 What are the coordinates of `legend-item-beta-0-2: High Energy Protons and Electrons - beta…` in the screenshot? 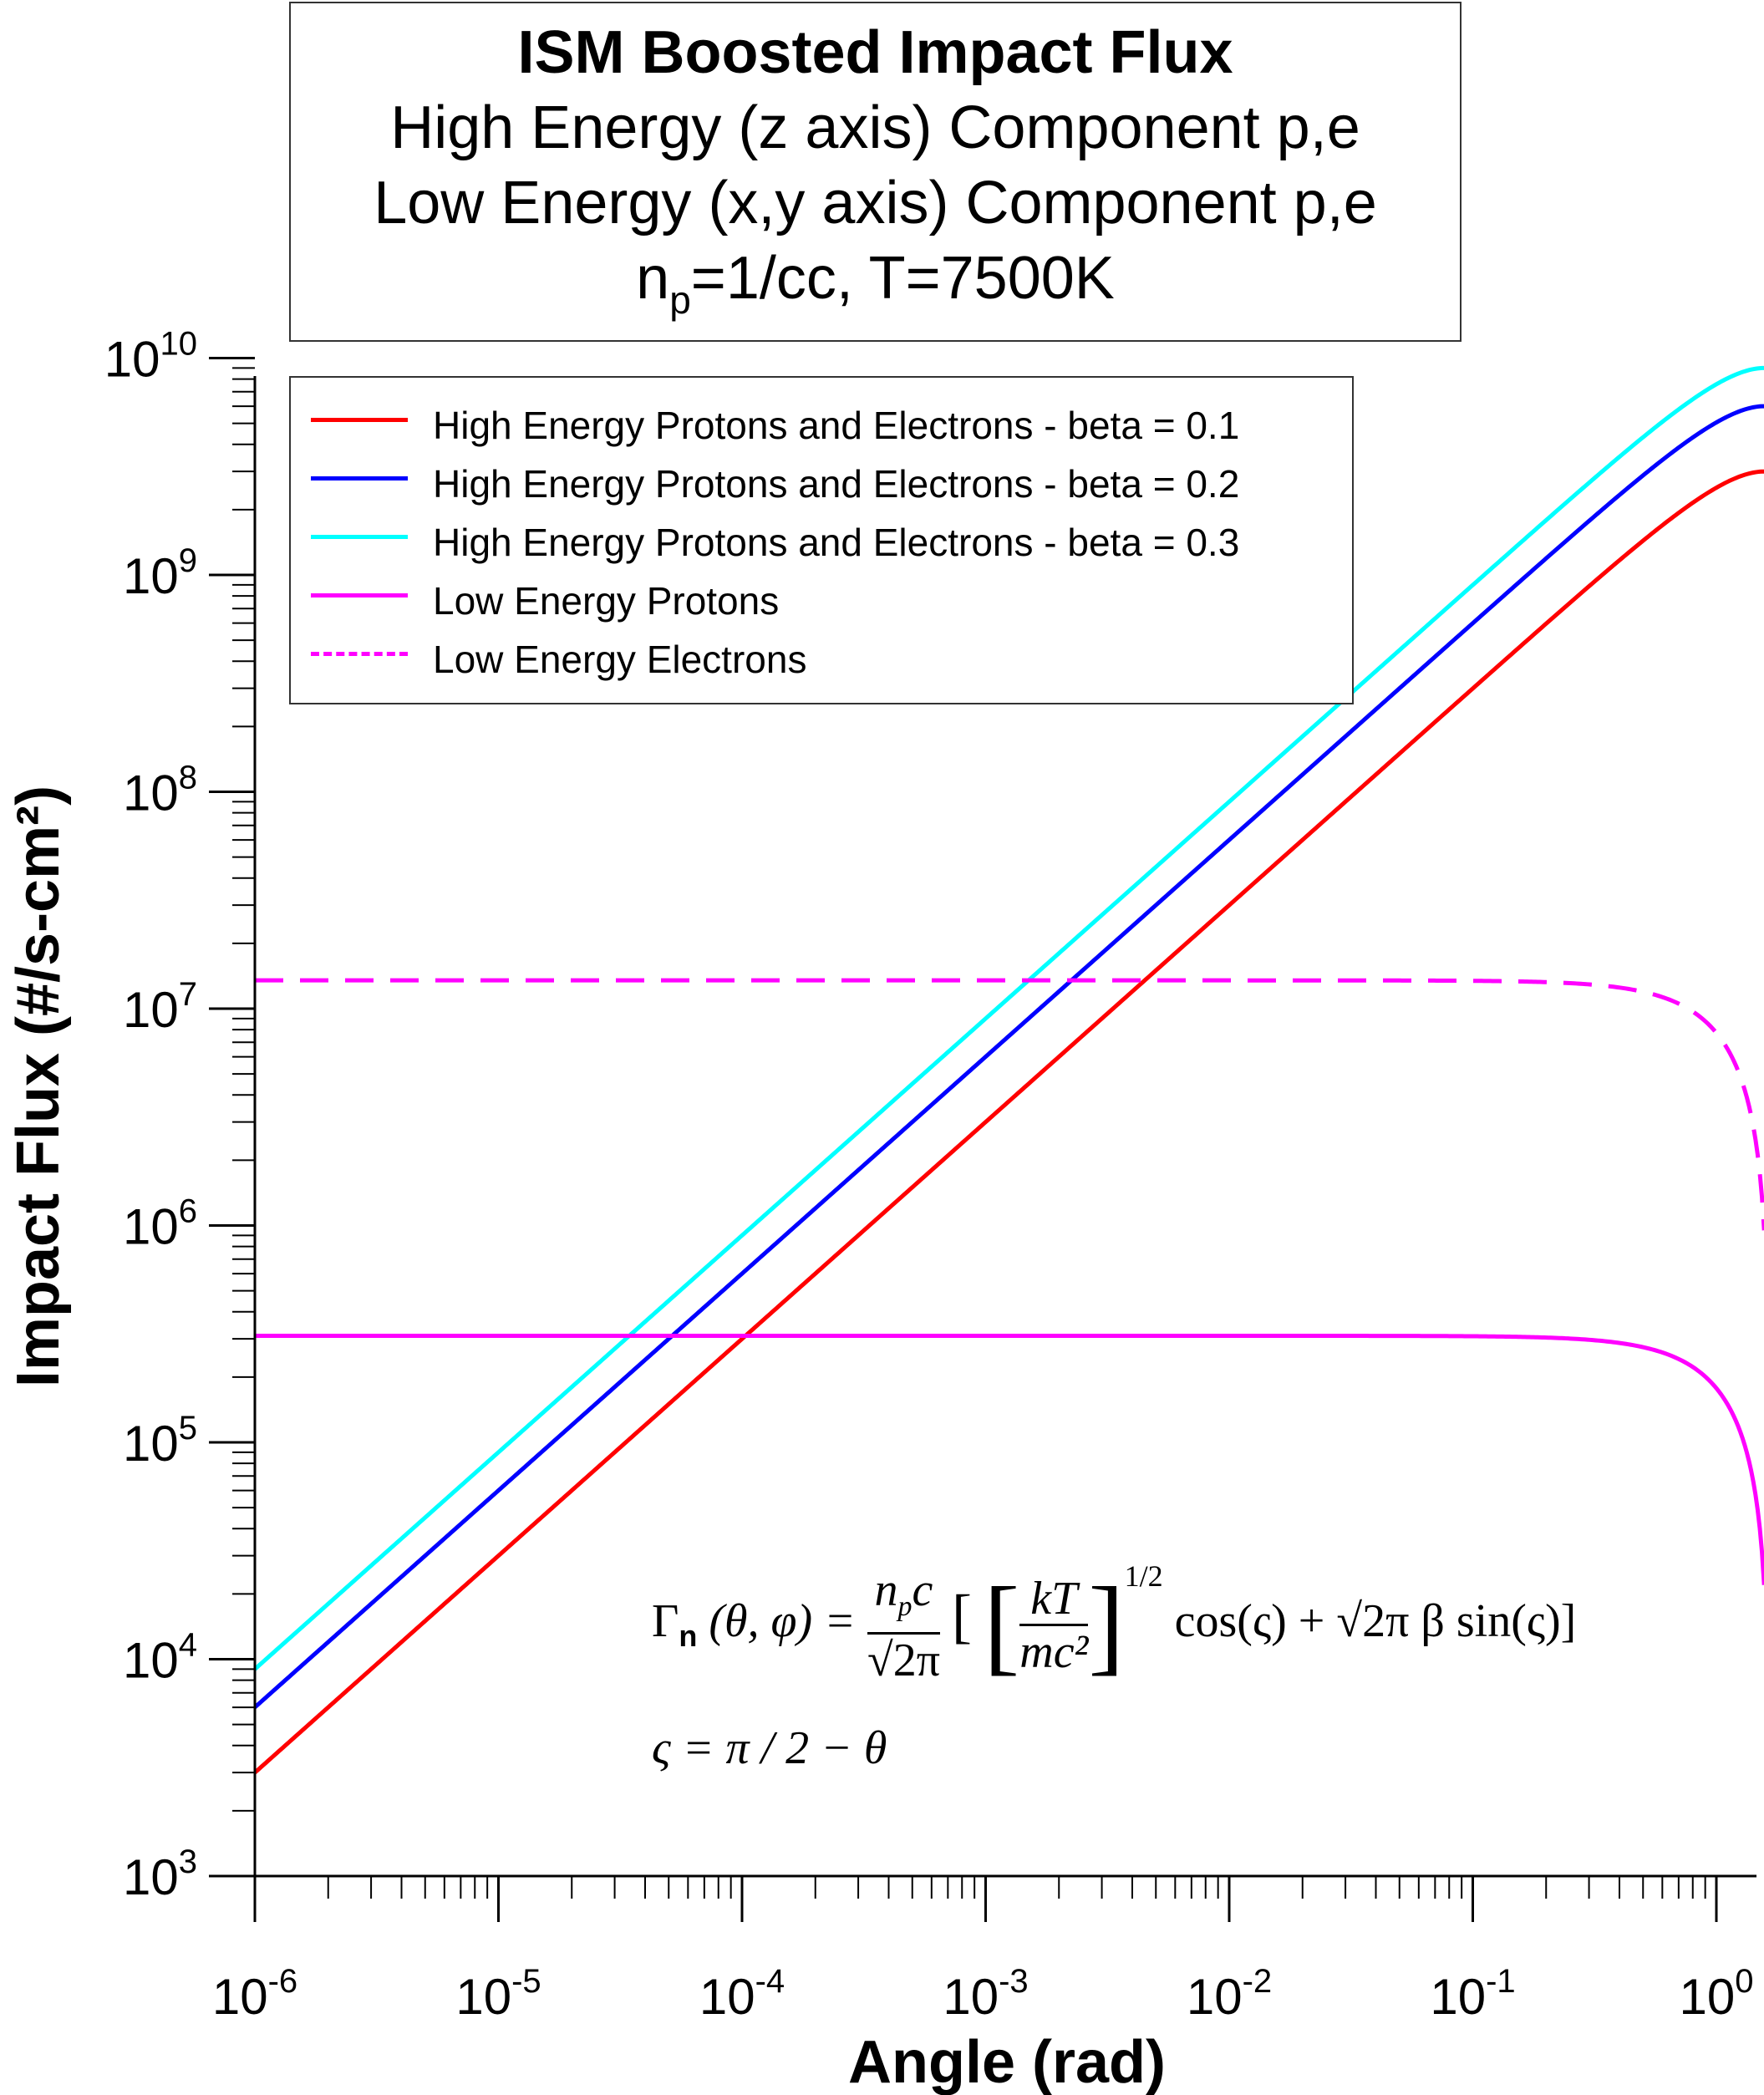 It's located at (821, 484).